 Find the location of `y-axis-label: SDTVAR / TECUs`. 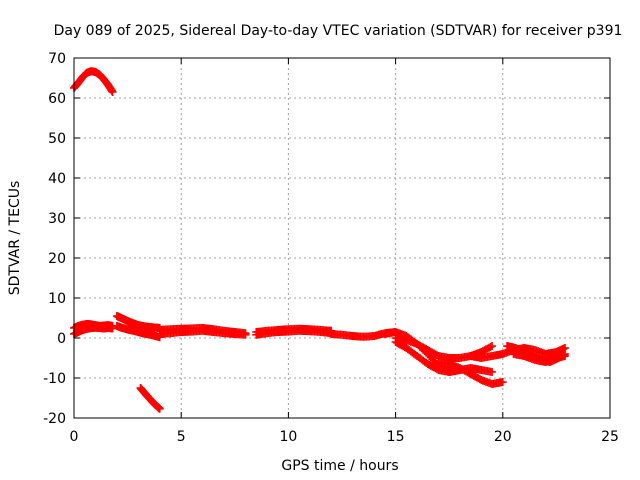

y-axis-label: SDTVAR / TECUs is located at coordinates (15, 238).